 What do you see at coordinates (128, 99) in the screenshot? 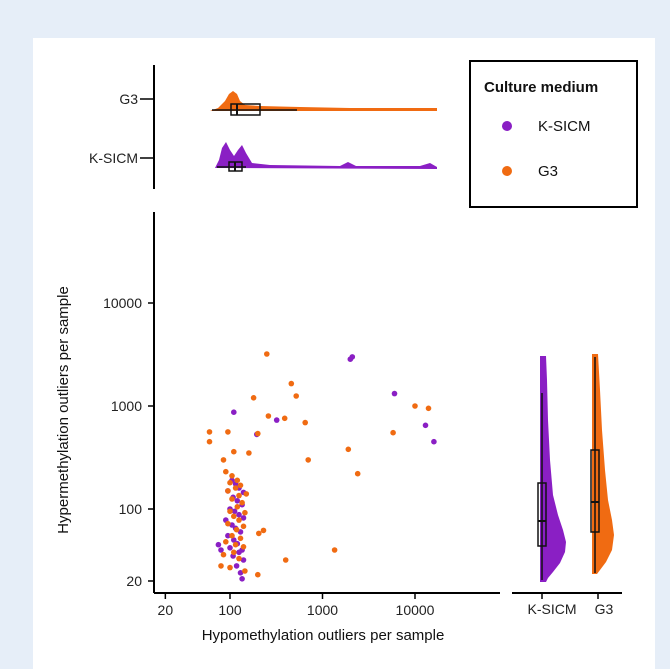
I see `top-category-label-g3: G3` at bounding box center [128, 99].